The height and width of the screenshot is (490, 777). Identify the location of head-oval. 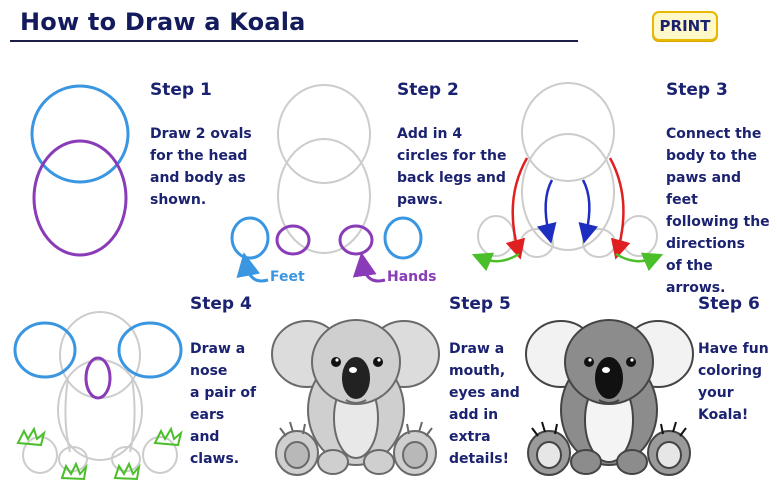
(80, 134).